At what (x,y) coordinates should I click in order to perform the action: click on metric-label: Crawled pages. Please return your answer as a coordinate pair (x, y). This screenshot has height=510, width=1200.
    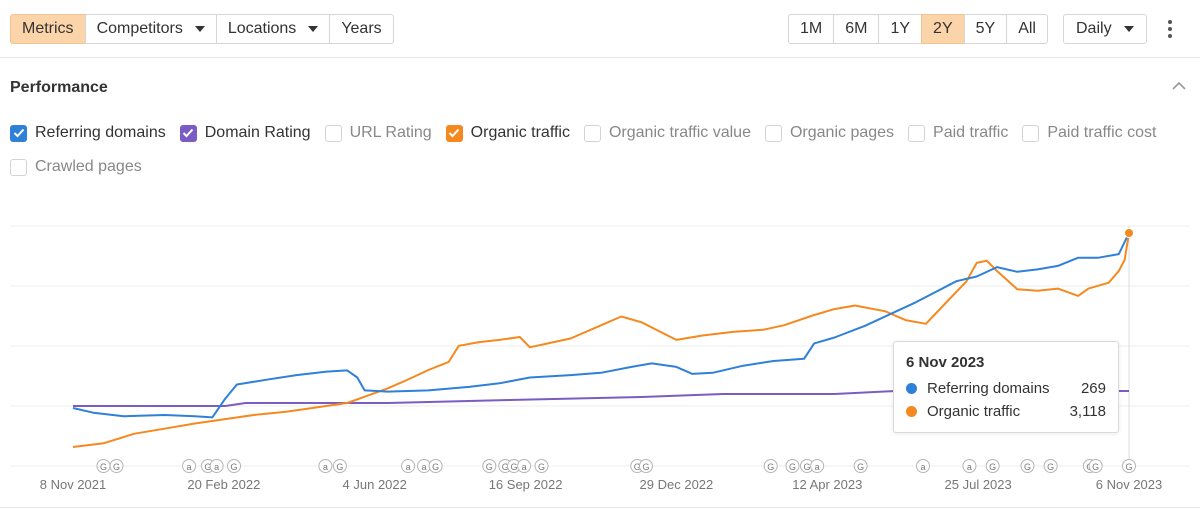
    Looking at the image, I should click on (88, 166).